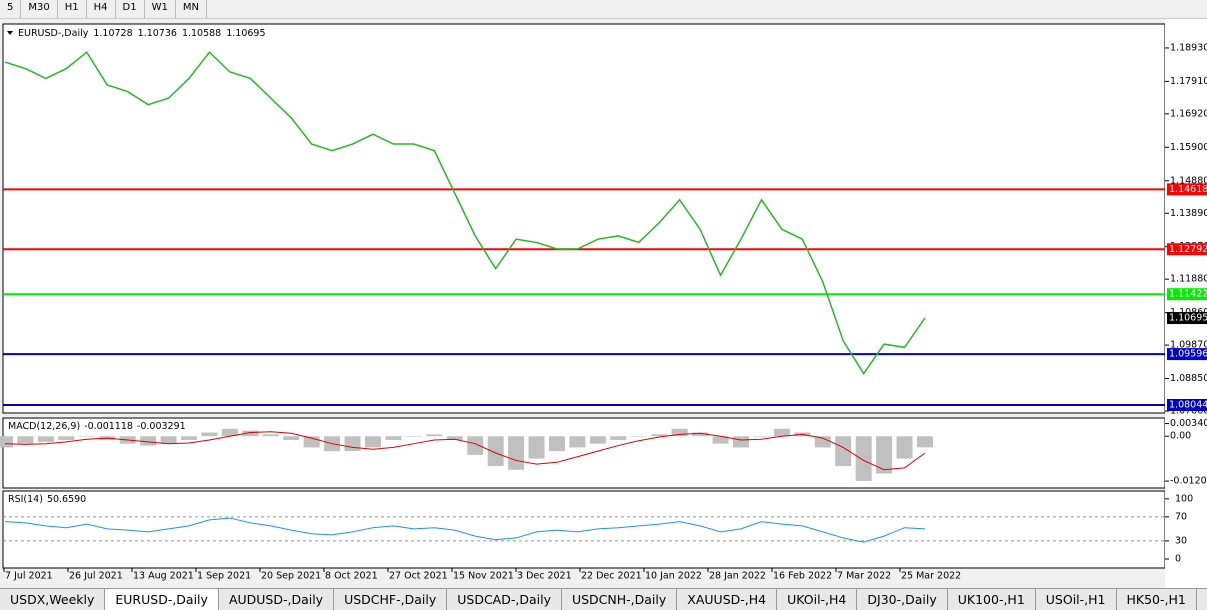 The width and height of the screenshot is (1207, 610). Describe the element at coordinates (1178, 558) in the screenshot. I see `y-tick-label: 0` at that location.